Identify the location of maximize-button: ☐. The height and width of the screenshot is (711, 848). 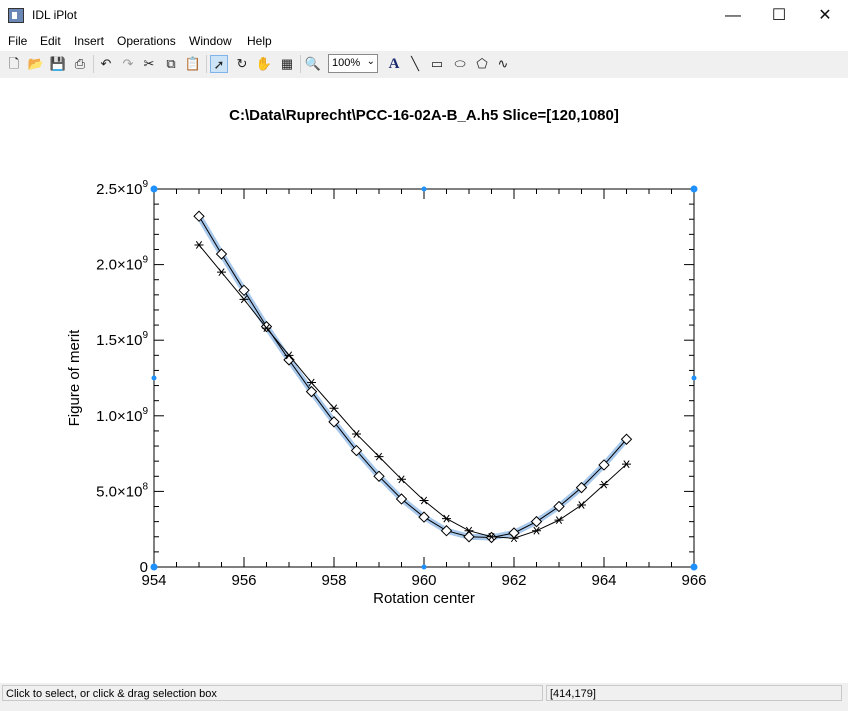
(779, 15).